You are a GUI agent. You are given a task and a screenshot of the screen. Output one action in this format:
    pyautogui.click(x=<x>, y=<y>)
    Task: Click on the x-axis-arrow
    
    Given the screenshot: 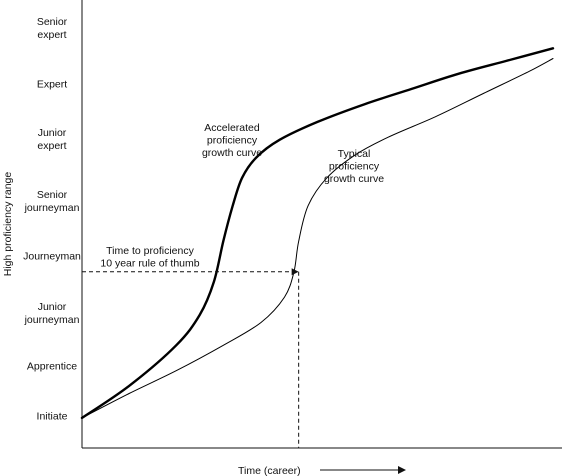 What is the action you would take?
    pyautogui.click(x=363, y=470)
    